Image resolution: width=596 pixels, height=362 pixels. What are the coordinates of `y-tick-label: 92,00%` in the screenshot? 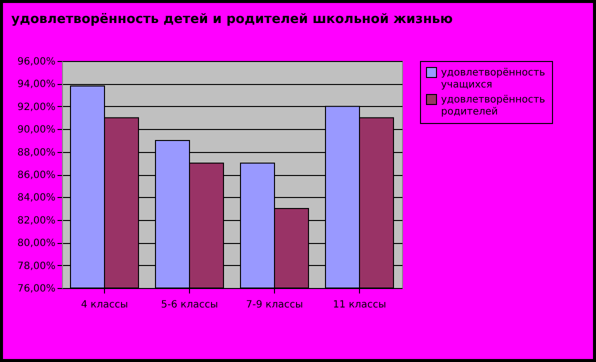 It's located at (36, 107).